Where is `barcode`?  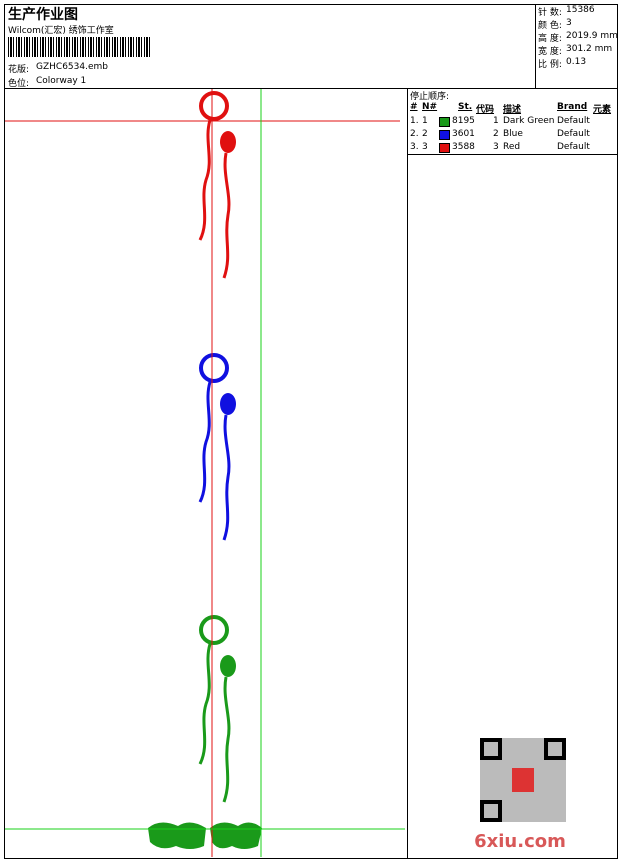
barcode is located at coordinates (79, 47).